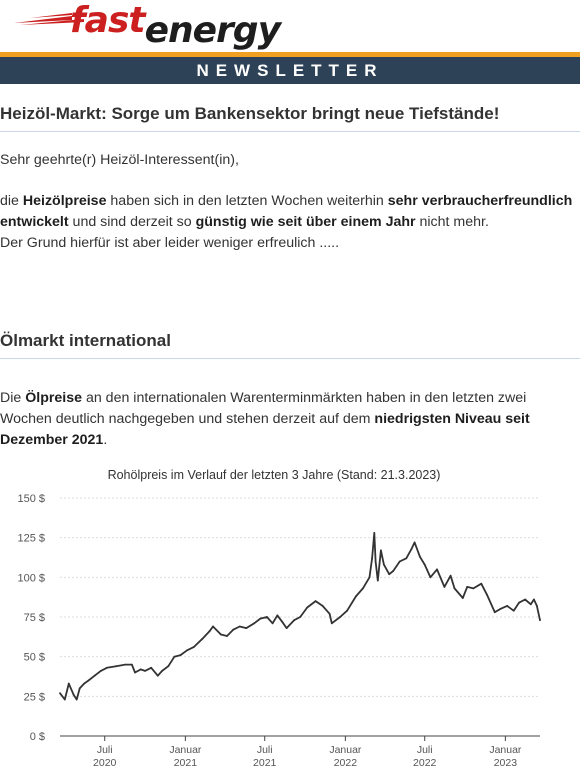 The image size is (580, 774). I want to click on logo-wordmark: fastenergy, so click(175, 25).